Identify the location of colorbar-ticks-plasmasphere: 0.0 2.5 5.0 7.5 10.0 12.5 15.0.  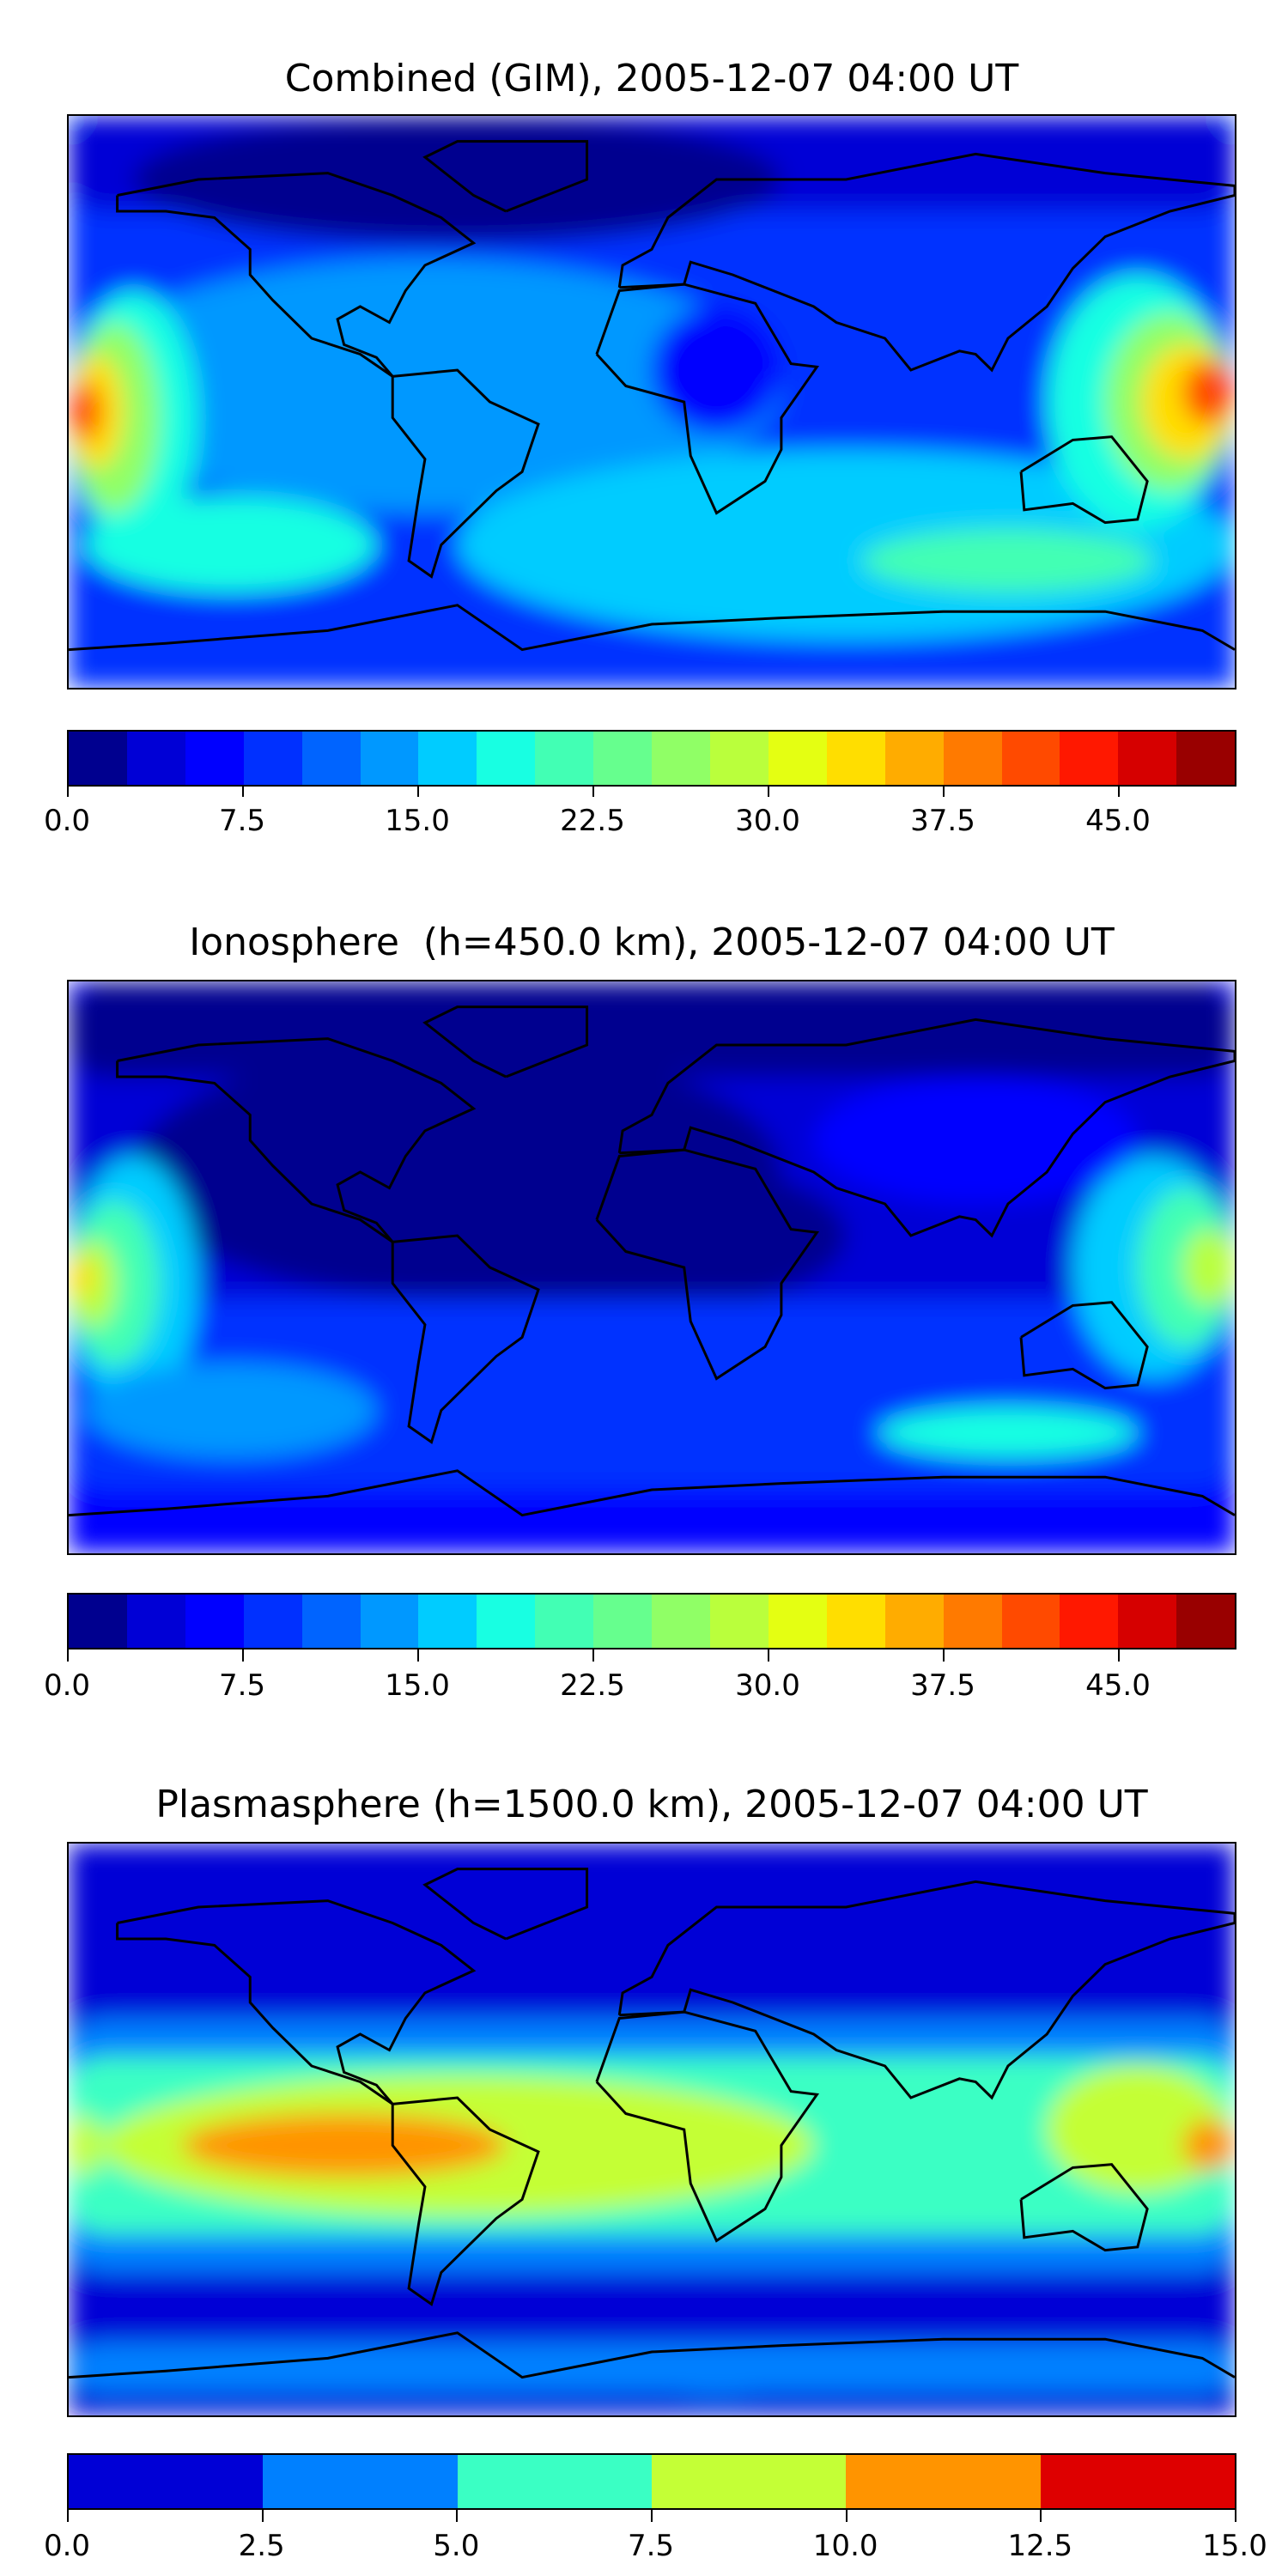
(655, 2536).